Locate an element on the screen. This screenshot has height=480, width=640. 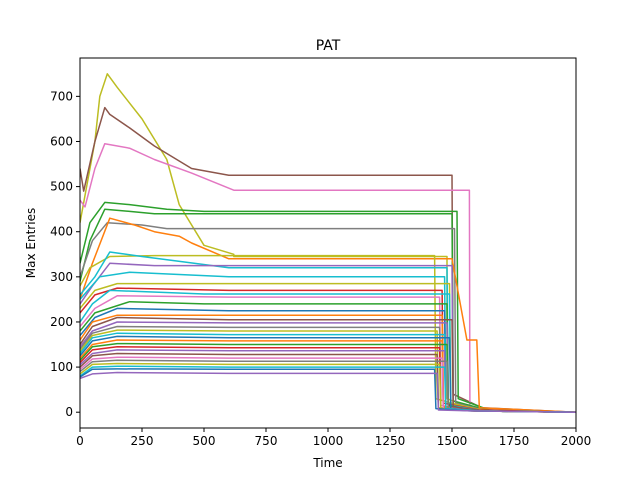
x-tick-label: 750 is located at coordinates (266, 441).